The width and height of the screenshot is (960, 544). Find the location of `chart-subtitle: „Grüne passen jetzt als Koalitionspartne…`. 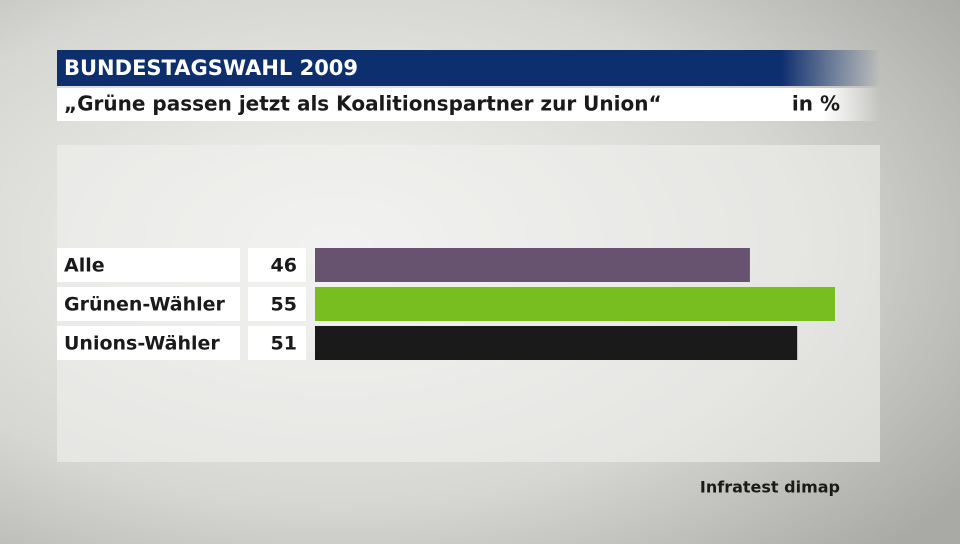

chart-subtitle: „Grüne passen jetzt als Koalitionspartne… is located at coordinates (363, 104).